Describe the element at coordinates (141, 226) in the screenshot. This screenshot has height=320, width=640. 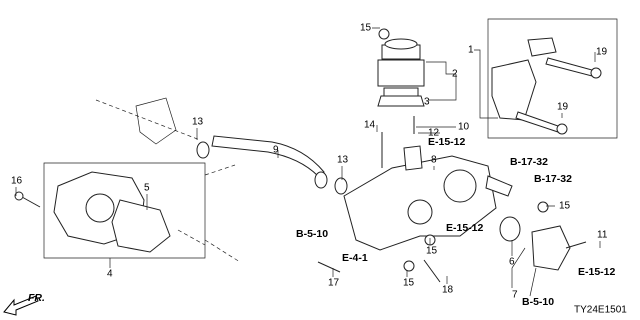
I see `pump-gasket` at that location.